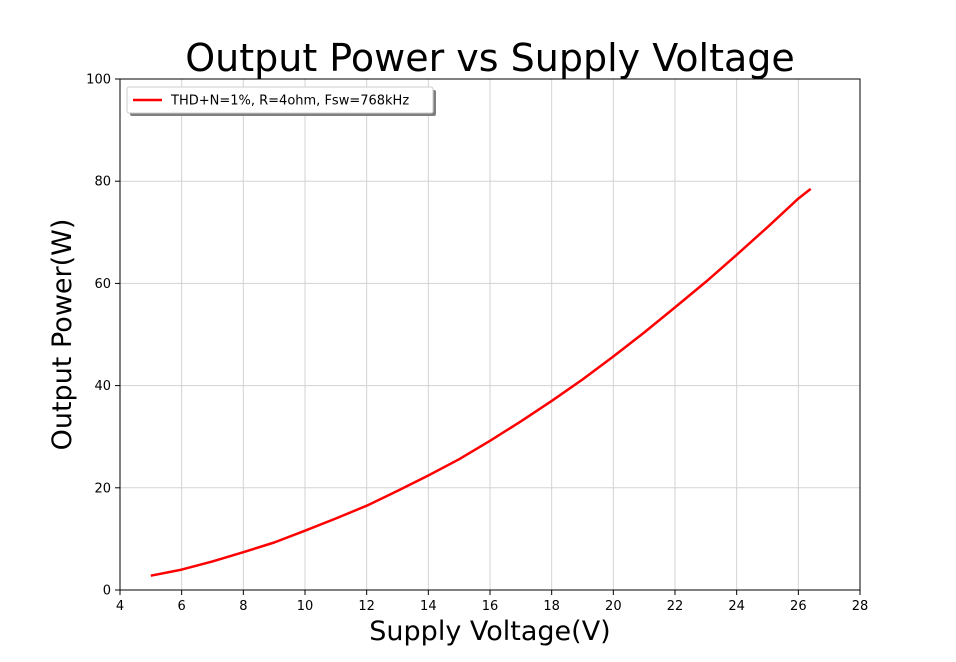  I want to click on x-tick-label: 4, so click(120, 606).